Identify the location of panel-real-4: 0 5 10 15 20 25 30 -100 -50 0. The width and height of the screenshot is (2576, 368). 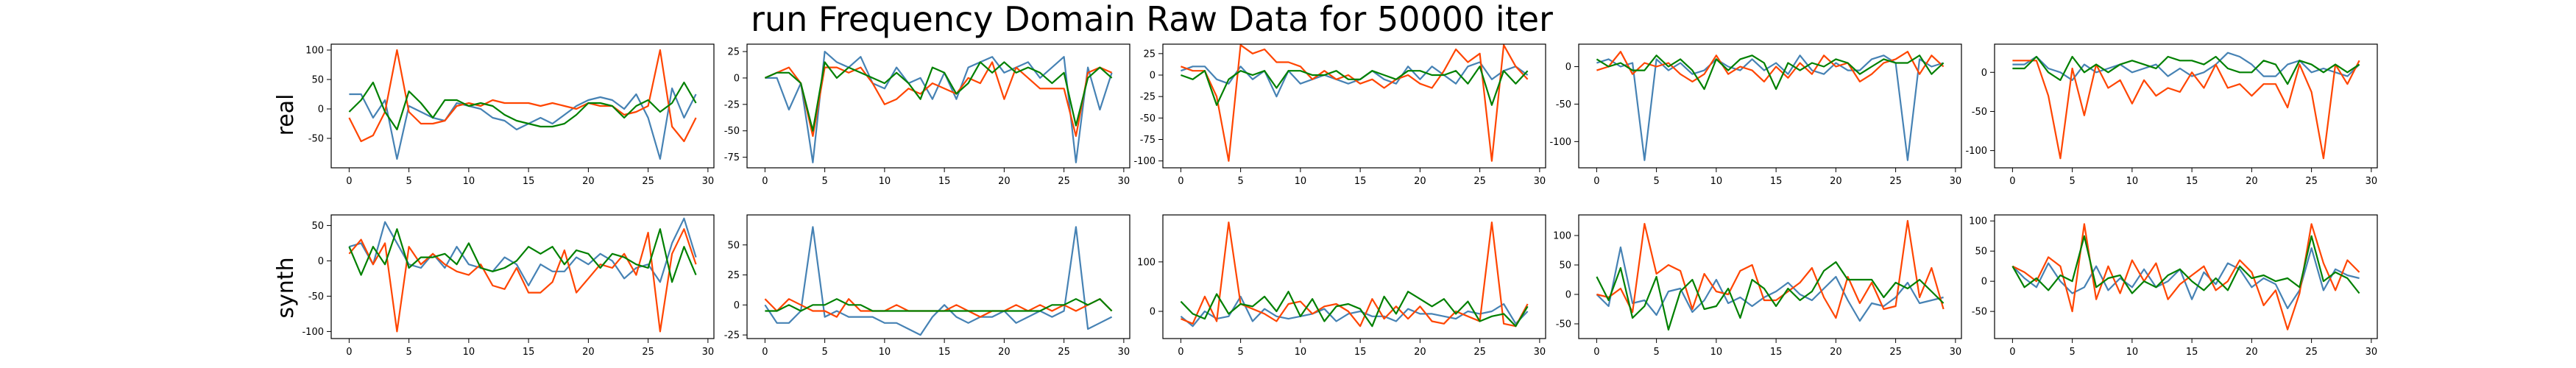
(1755, 115).